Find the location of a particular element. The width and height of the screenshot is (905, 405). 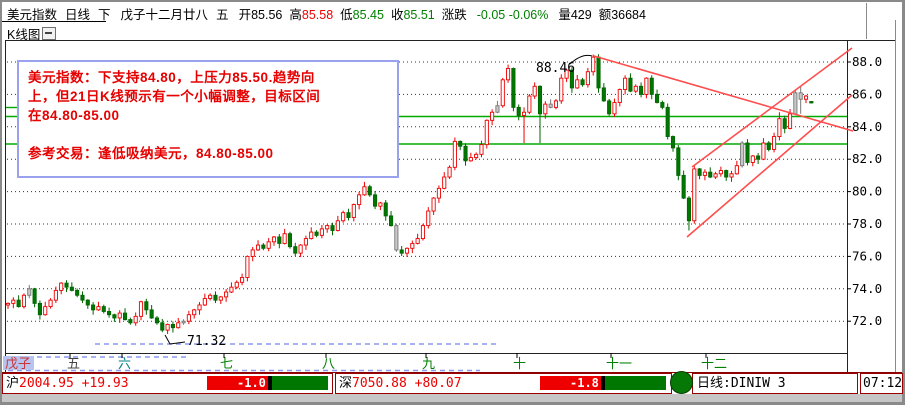

x-axis-label: 十二 is located at coordinates (714, 363).